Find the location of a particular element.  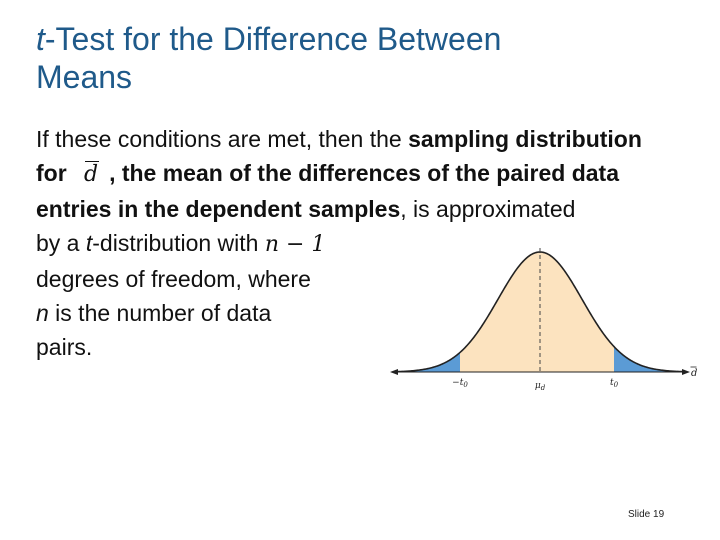

body-seg2: sampling distribution for is located at coordinates (339, 156).